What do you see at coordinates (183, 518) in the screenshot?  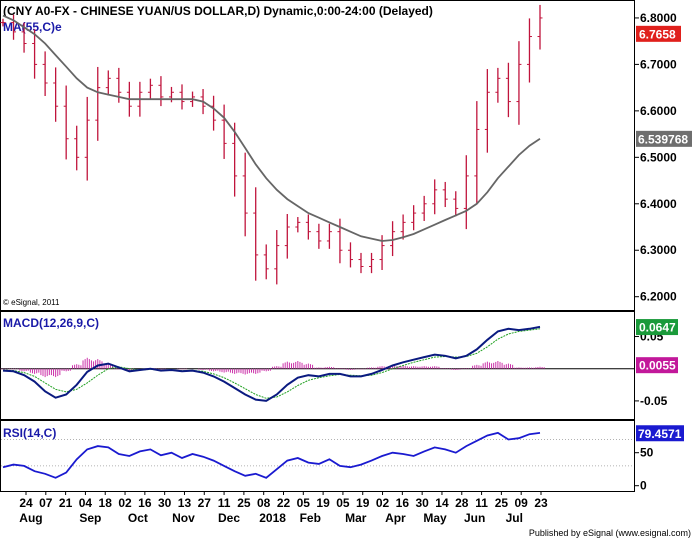 I see `x-month-label: Nov` at bounding box center [183, 518].